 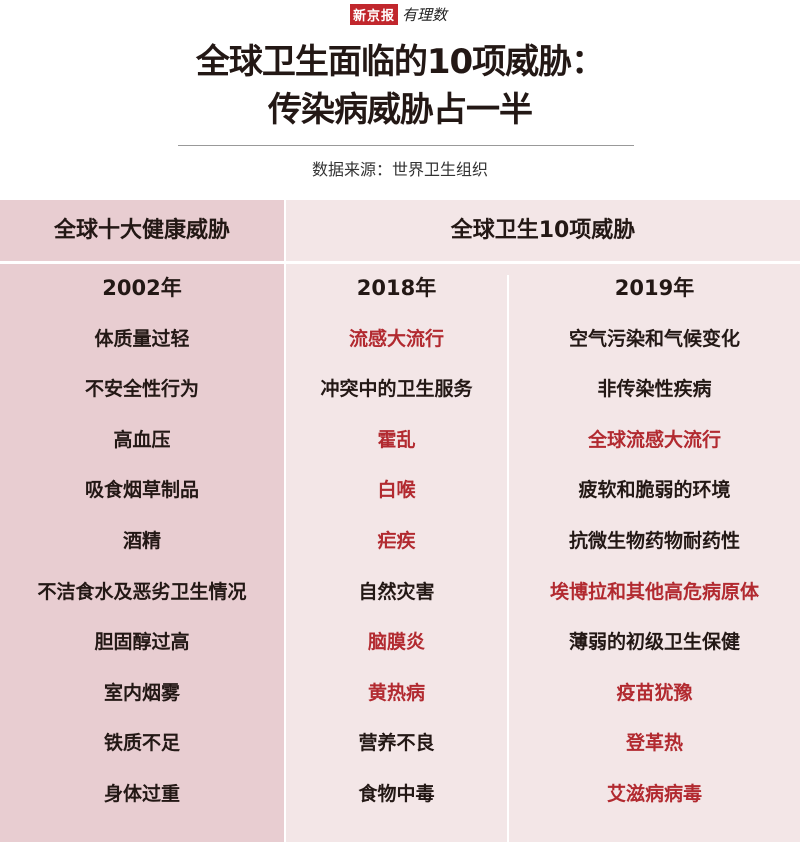 I want to click on logo-sub: 有理数, so click(x=425, y=15).